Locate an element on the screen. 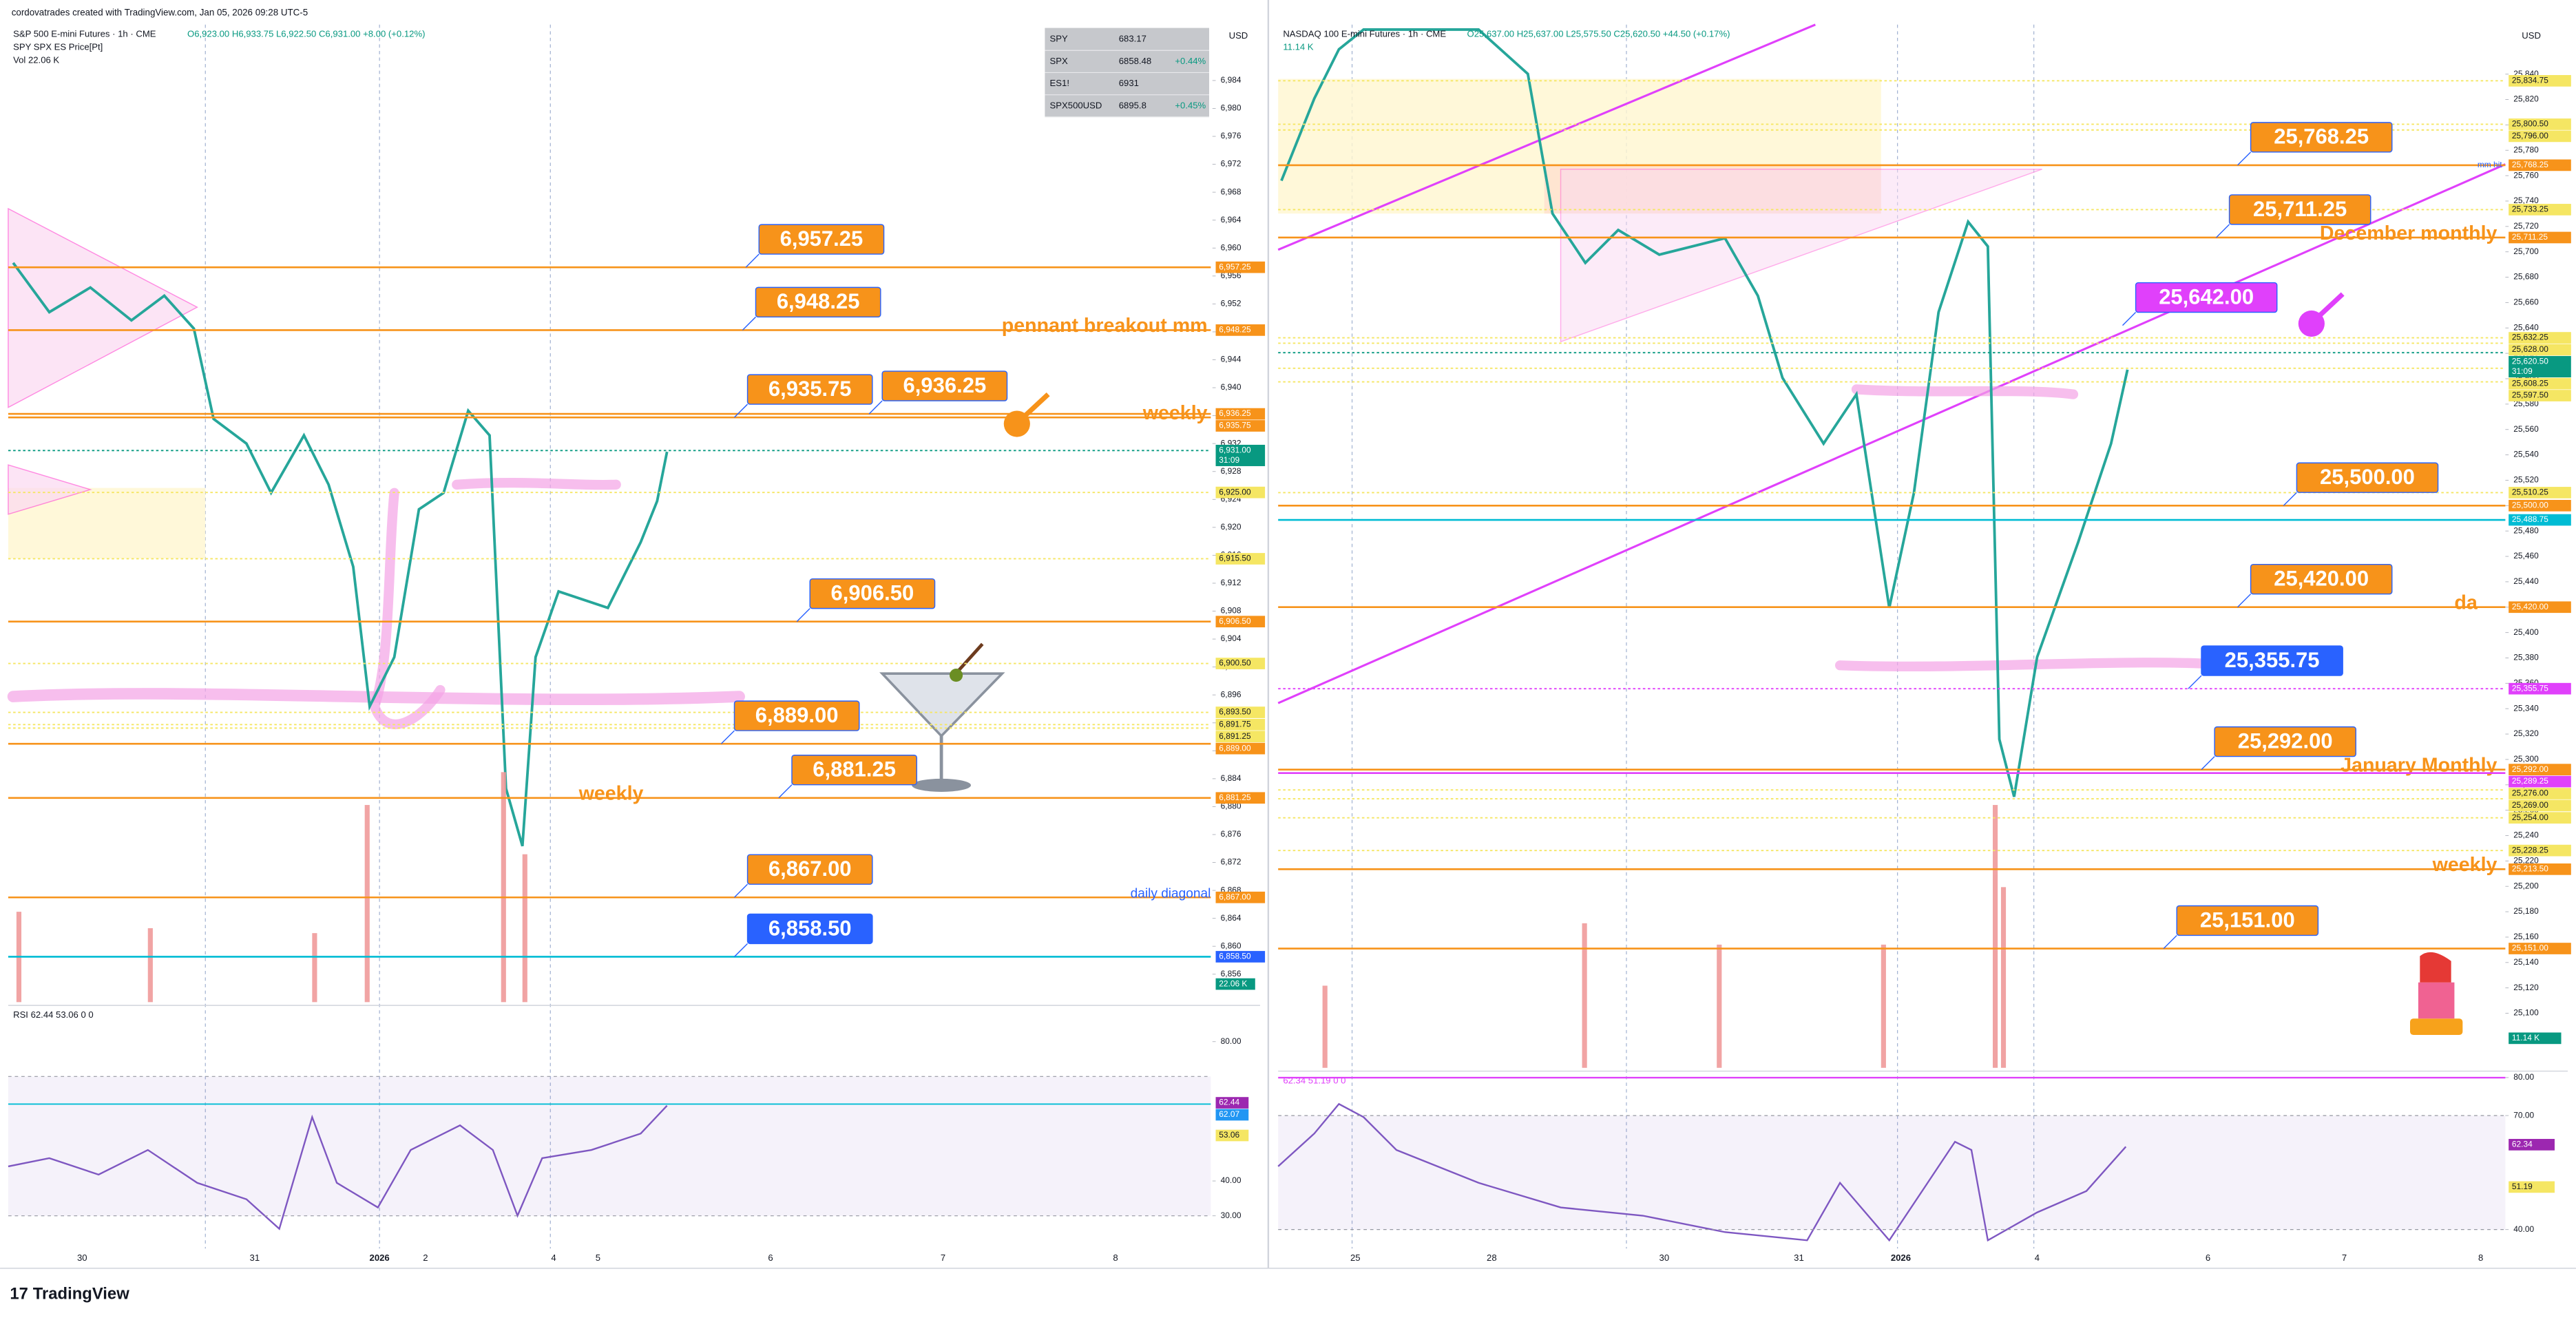 This screenshot has height=1320, width=2576. symbol-title: S&P 500 E-mini Futures · 1h · CME is located at coordinates (84, 34).